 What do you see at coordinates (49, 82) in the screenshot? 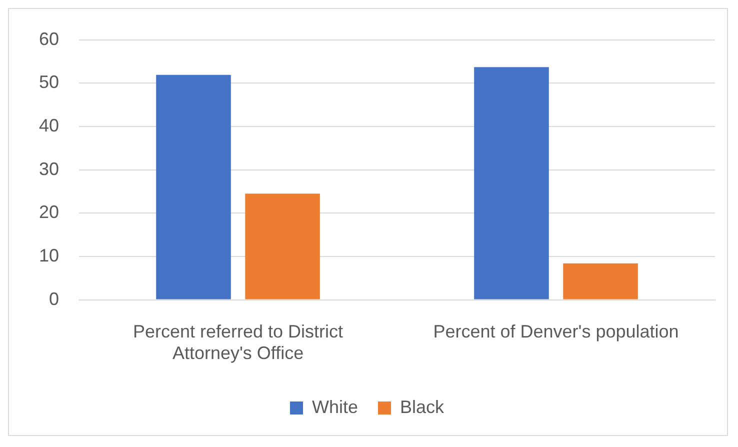
I see `y-tick-label: 50` at bounding box center [49, 82].